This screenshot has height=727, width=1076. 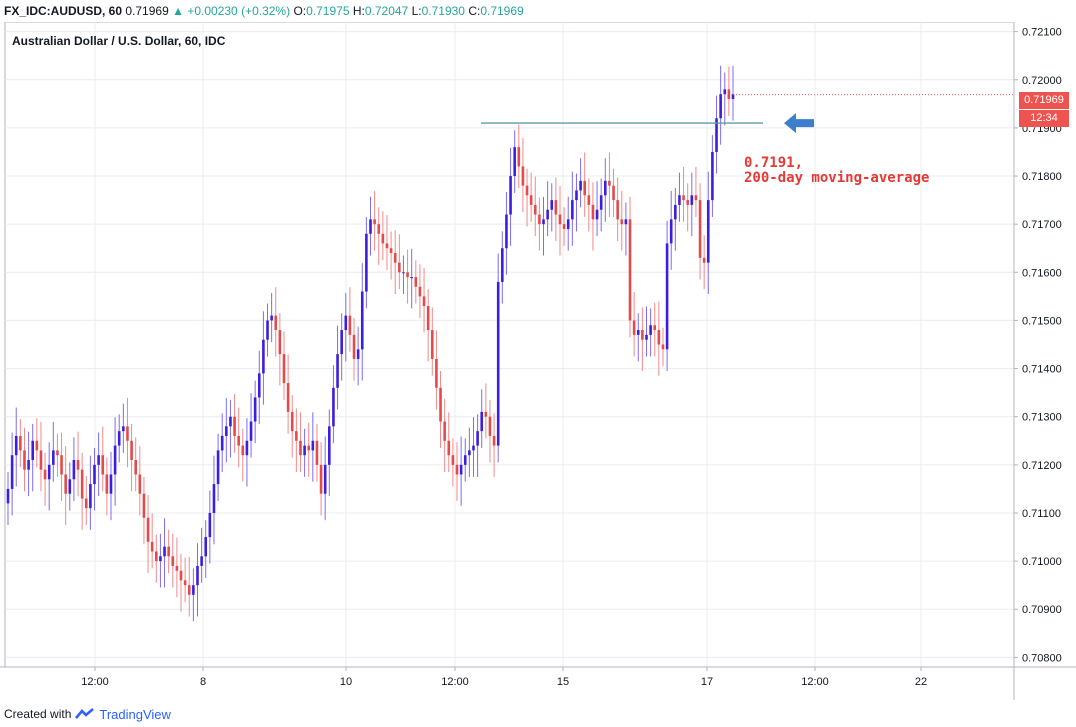 I want to click on x-tick-label: 17, so click(x=707, y=682).